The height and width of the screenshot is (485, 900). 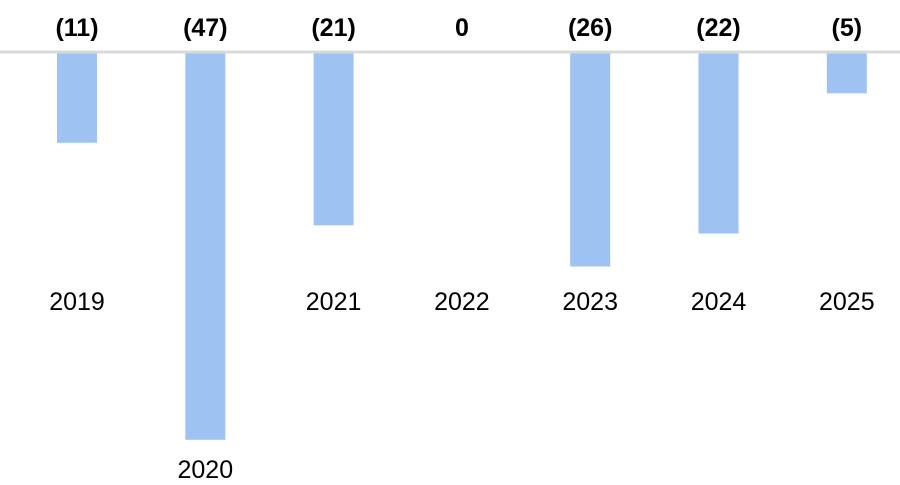 I want to click on value-label-2022: 0, so click(x=462, y=28).